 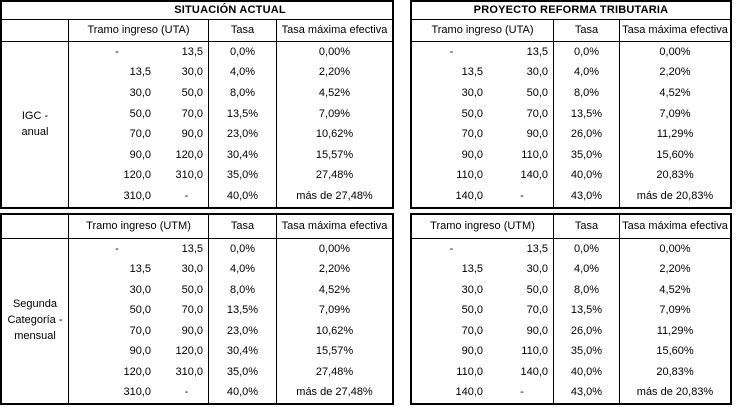 I want to click on tramo-from-cell: 310,0, so click(x=116, y=392).